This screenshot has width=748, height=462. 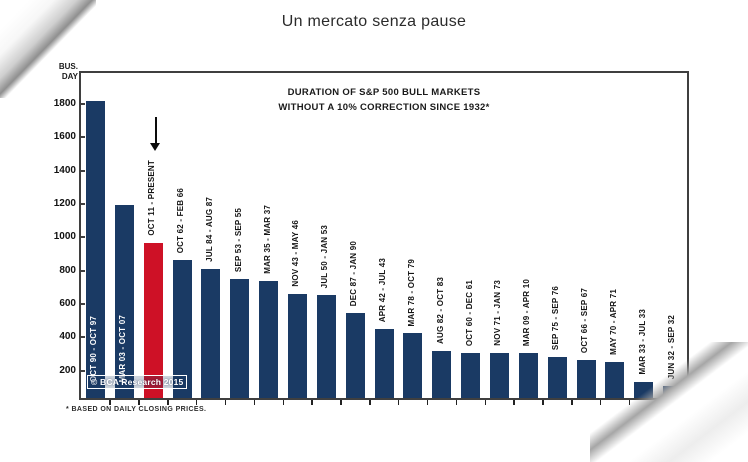 What do you see at coordinates (180, 220) in the screenshot?
I see `bar-label: OCT 62 - FEB 66` at bounding box center [180, 220].